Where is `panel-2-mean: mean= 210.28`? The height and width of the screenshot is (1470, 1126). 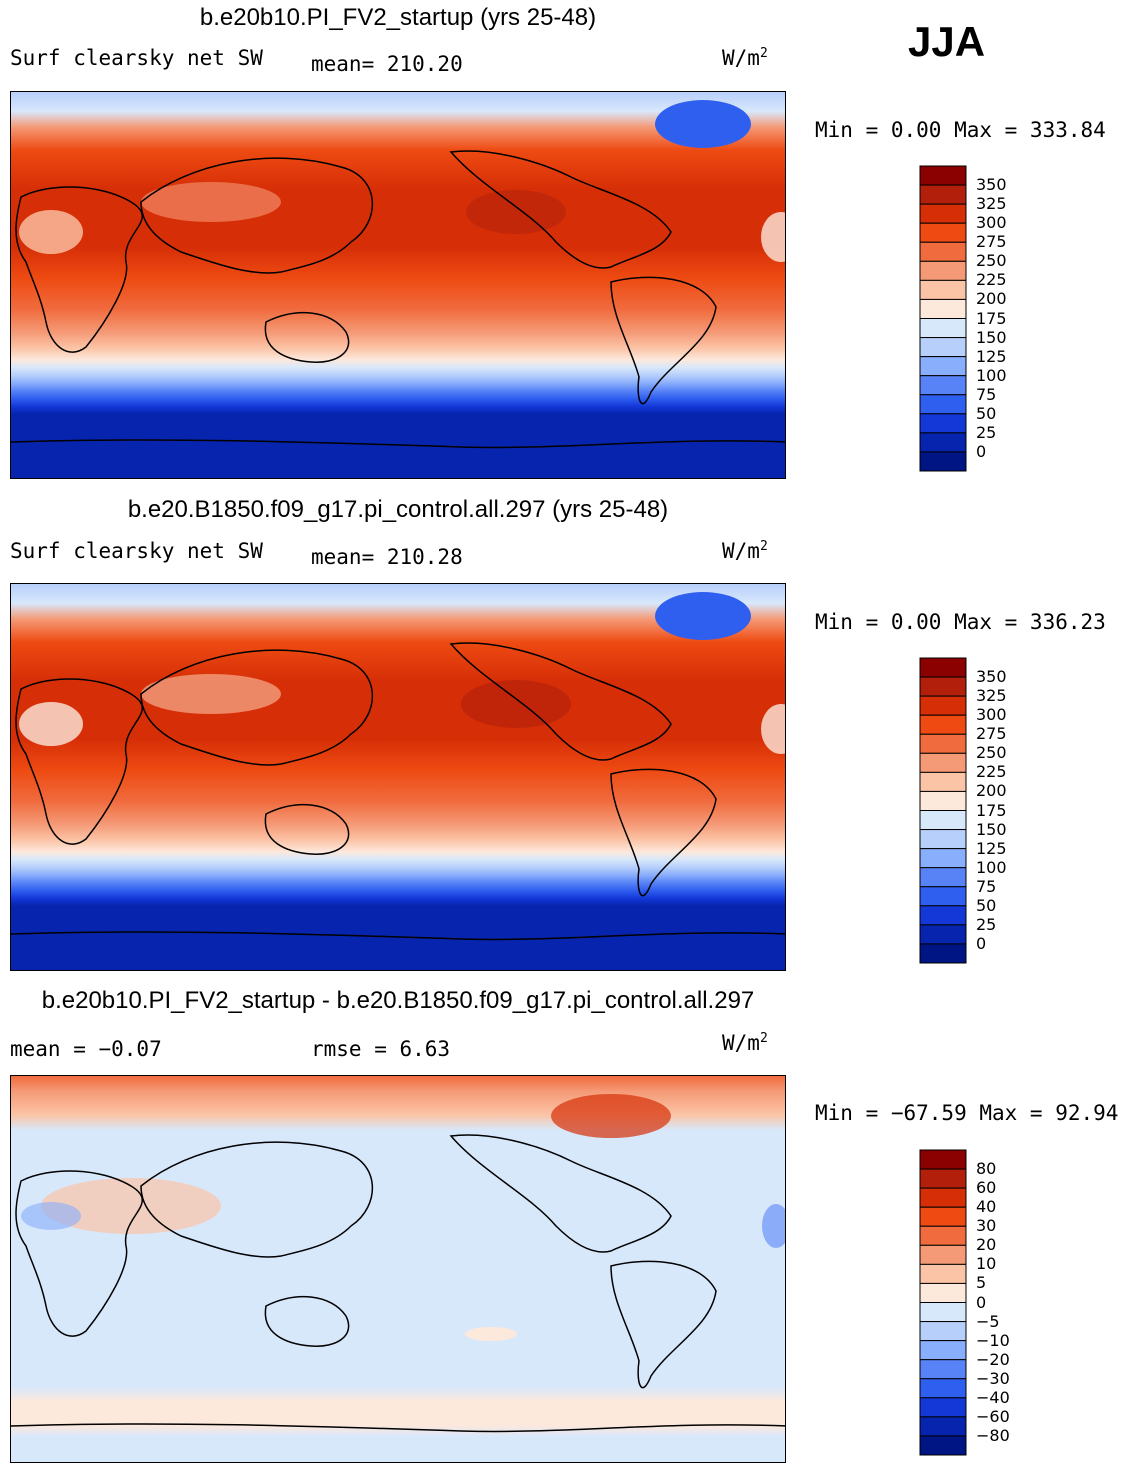 panel-2-mean: mean= 210.28 is located at coordinates (387, 557).